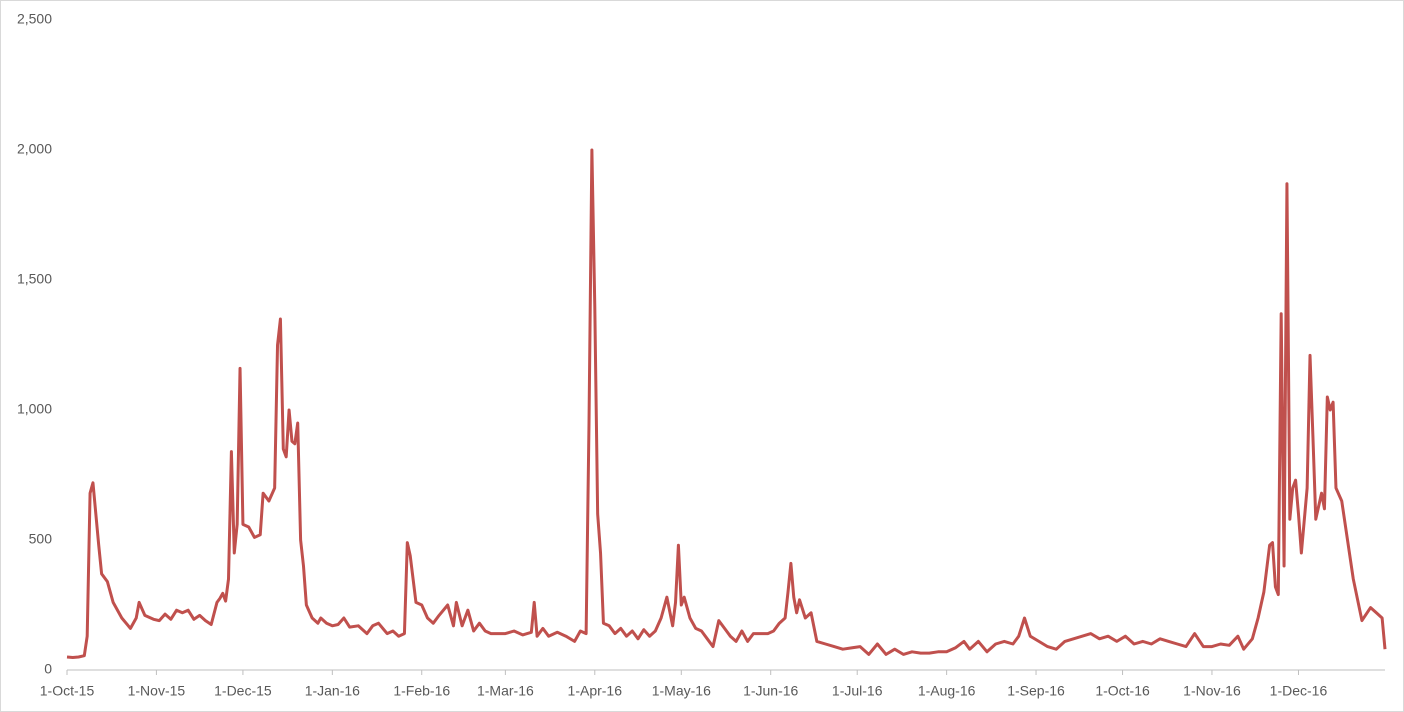  Describe the element at coordinates (48, 669) in the screenshot. I see `y-tick-label: 0` at that location.